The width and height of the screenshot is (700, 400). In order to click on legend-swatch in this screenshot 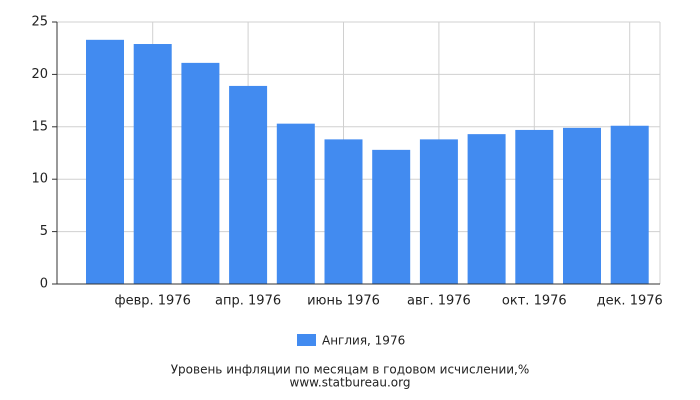, I will do `click(306, 340)`.